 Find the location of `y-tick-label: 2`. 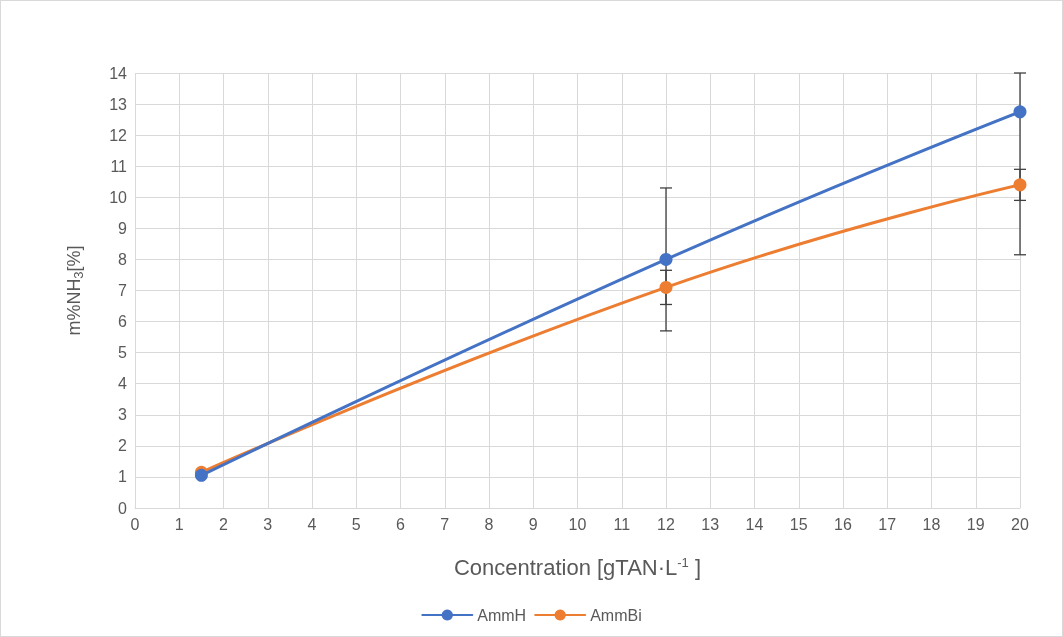

y-tick-label: 2 is located at coordinates (123, 446).